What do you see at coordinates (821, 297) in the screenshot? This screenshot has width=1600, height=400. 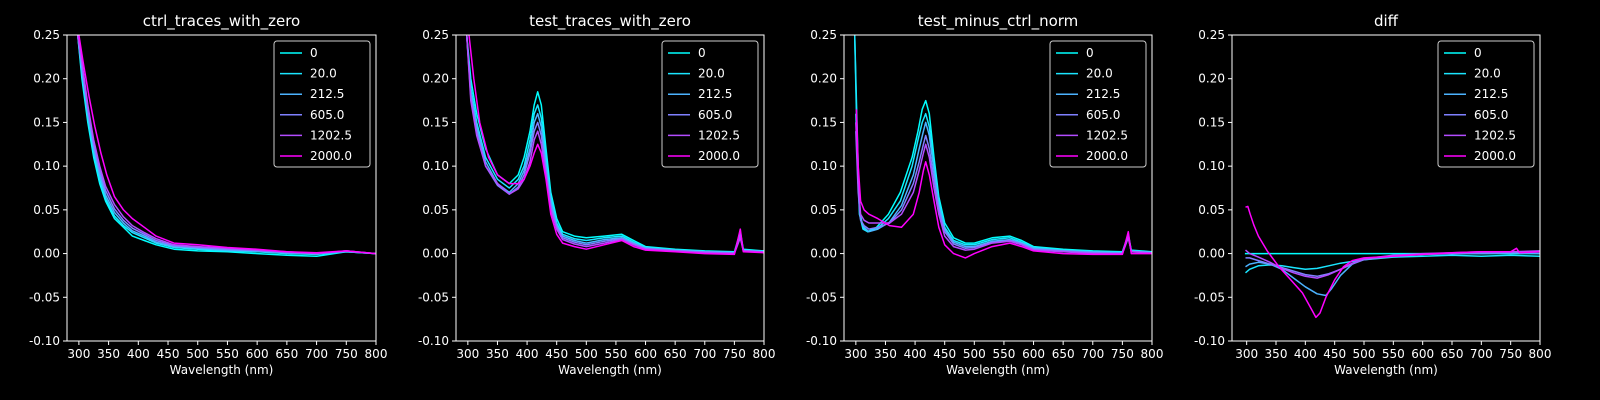 I see `y-tick-label: -0.05` at bounding box center [821, 297].